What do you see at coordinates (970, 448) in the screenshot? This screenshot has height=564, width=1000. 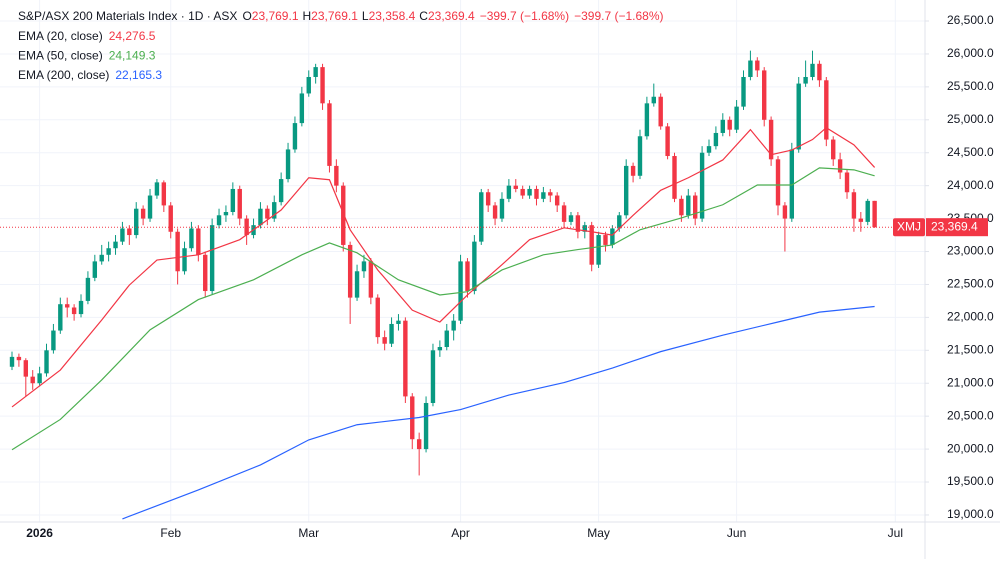 I see `y-tick-label: 20,000.0` at bounding box center [970, 448].